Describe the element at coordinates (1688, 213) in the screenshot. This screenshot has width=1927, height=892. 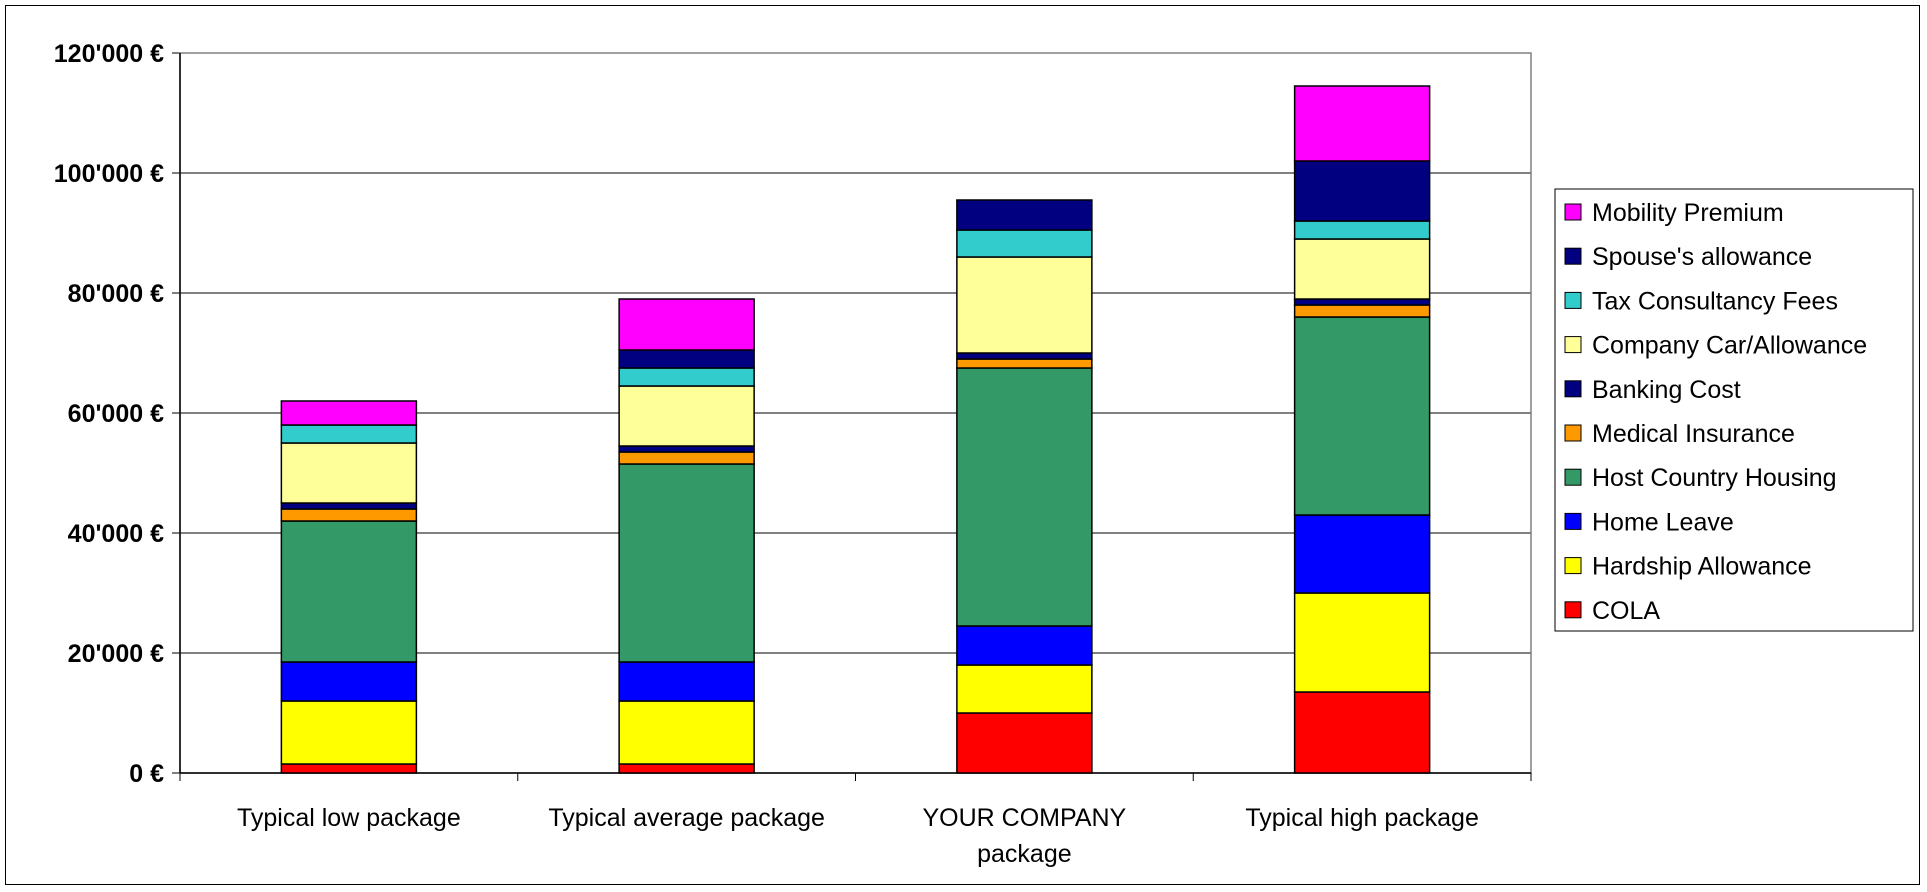
I see `legend-label: Mobility Premium` at that location.